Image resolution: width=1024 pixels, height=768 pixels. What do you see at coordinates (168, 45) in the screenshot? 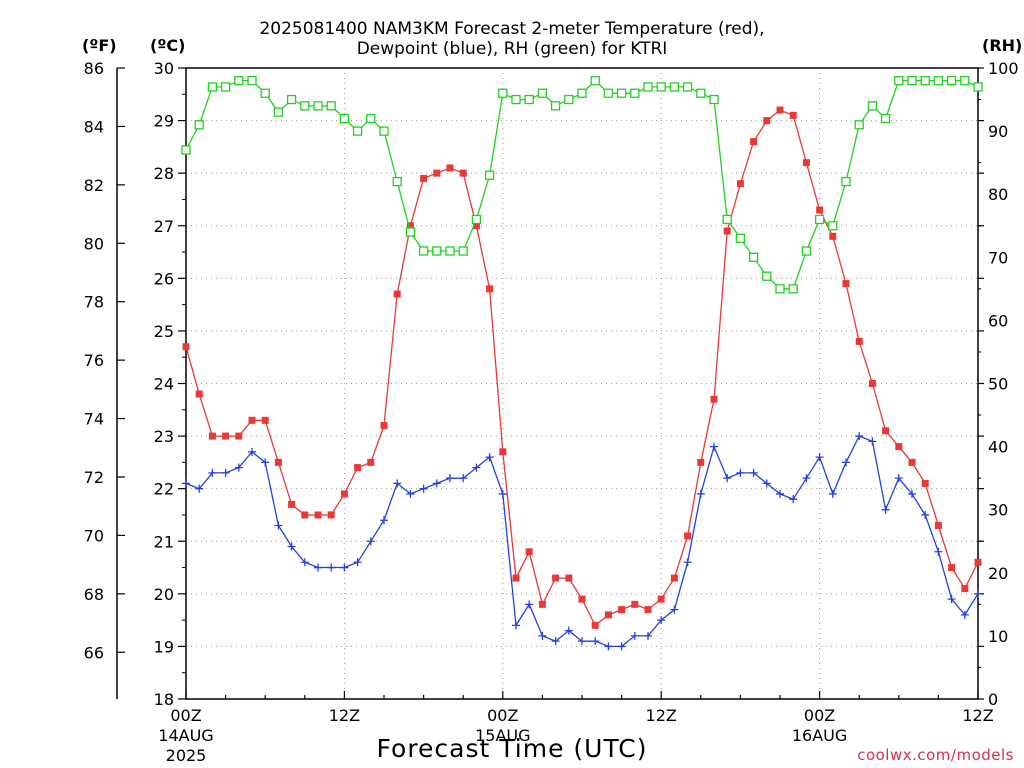
I see `celsius-unit-label: (ºC)` at bounding box center [168, 45].